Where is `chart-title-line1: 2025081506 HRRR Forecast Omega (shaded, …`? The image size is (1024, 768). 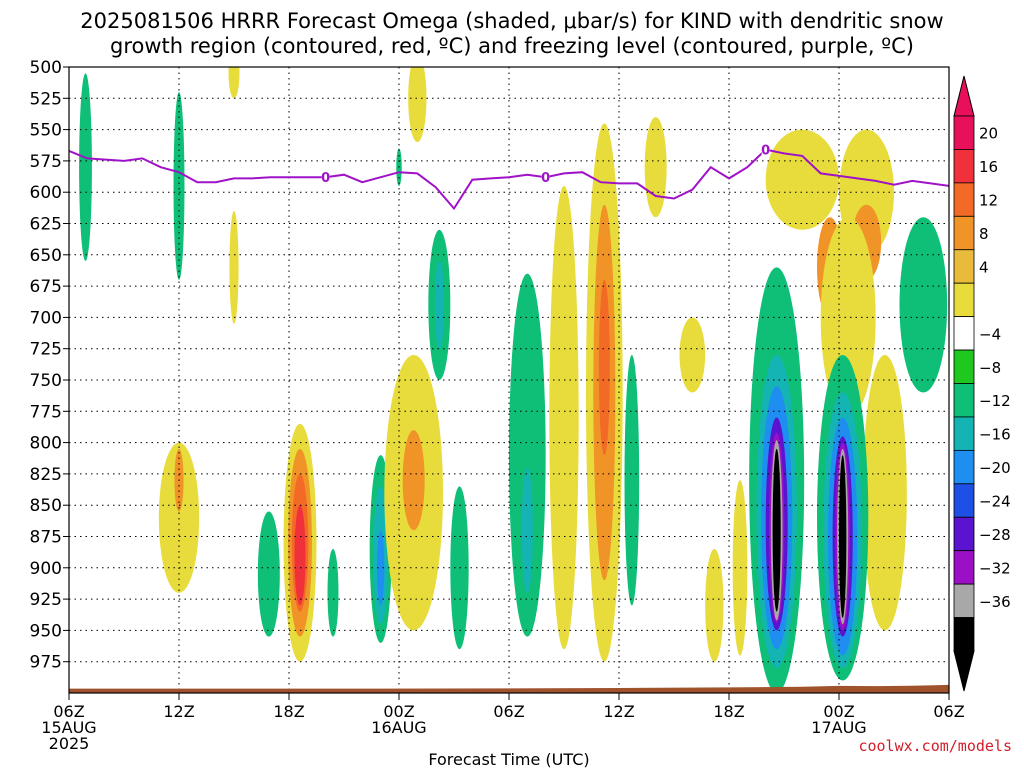
chart-title-line1: 2025081506 HRRR Forecast Omega (shaded, … is located at coordinates (511, 21).